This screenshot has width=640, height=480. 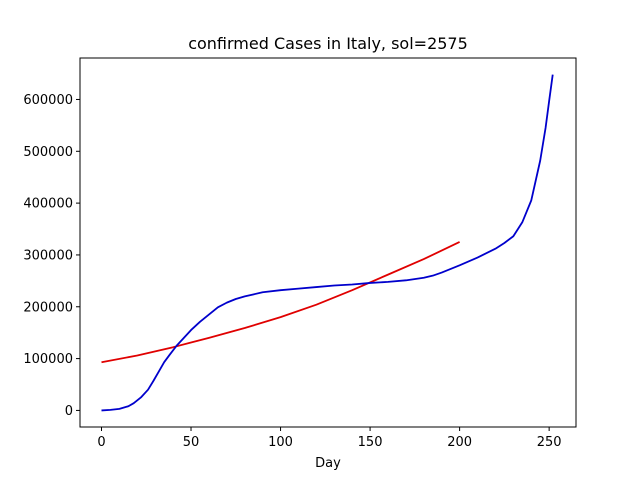 I want to click on x-axis: 0 50 100 150 200 250, so click(x=329, y=438).